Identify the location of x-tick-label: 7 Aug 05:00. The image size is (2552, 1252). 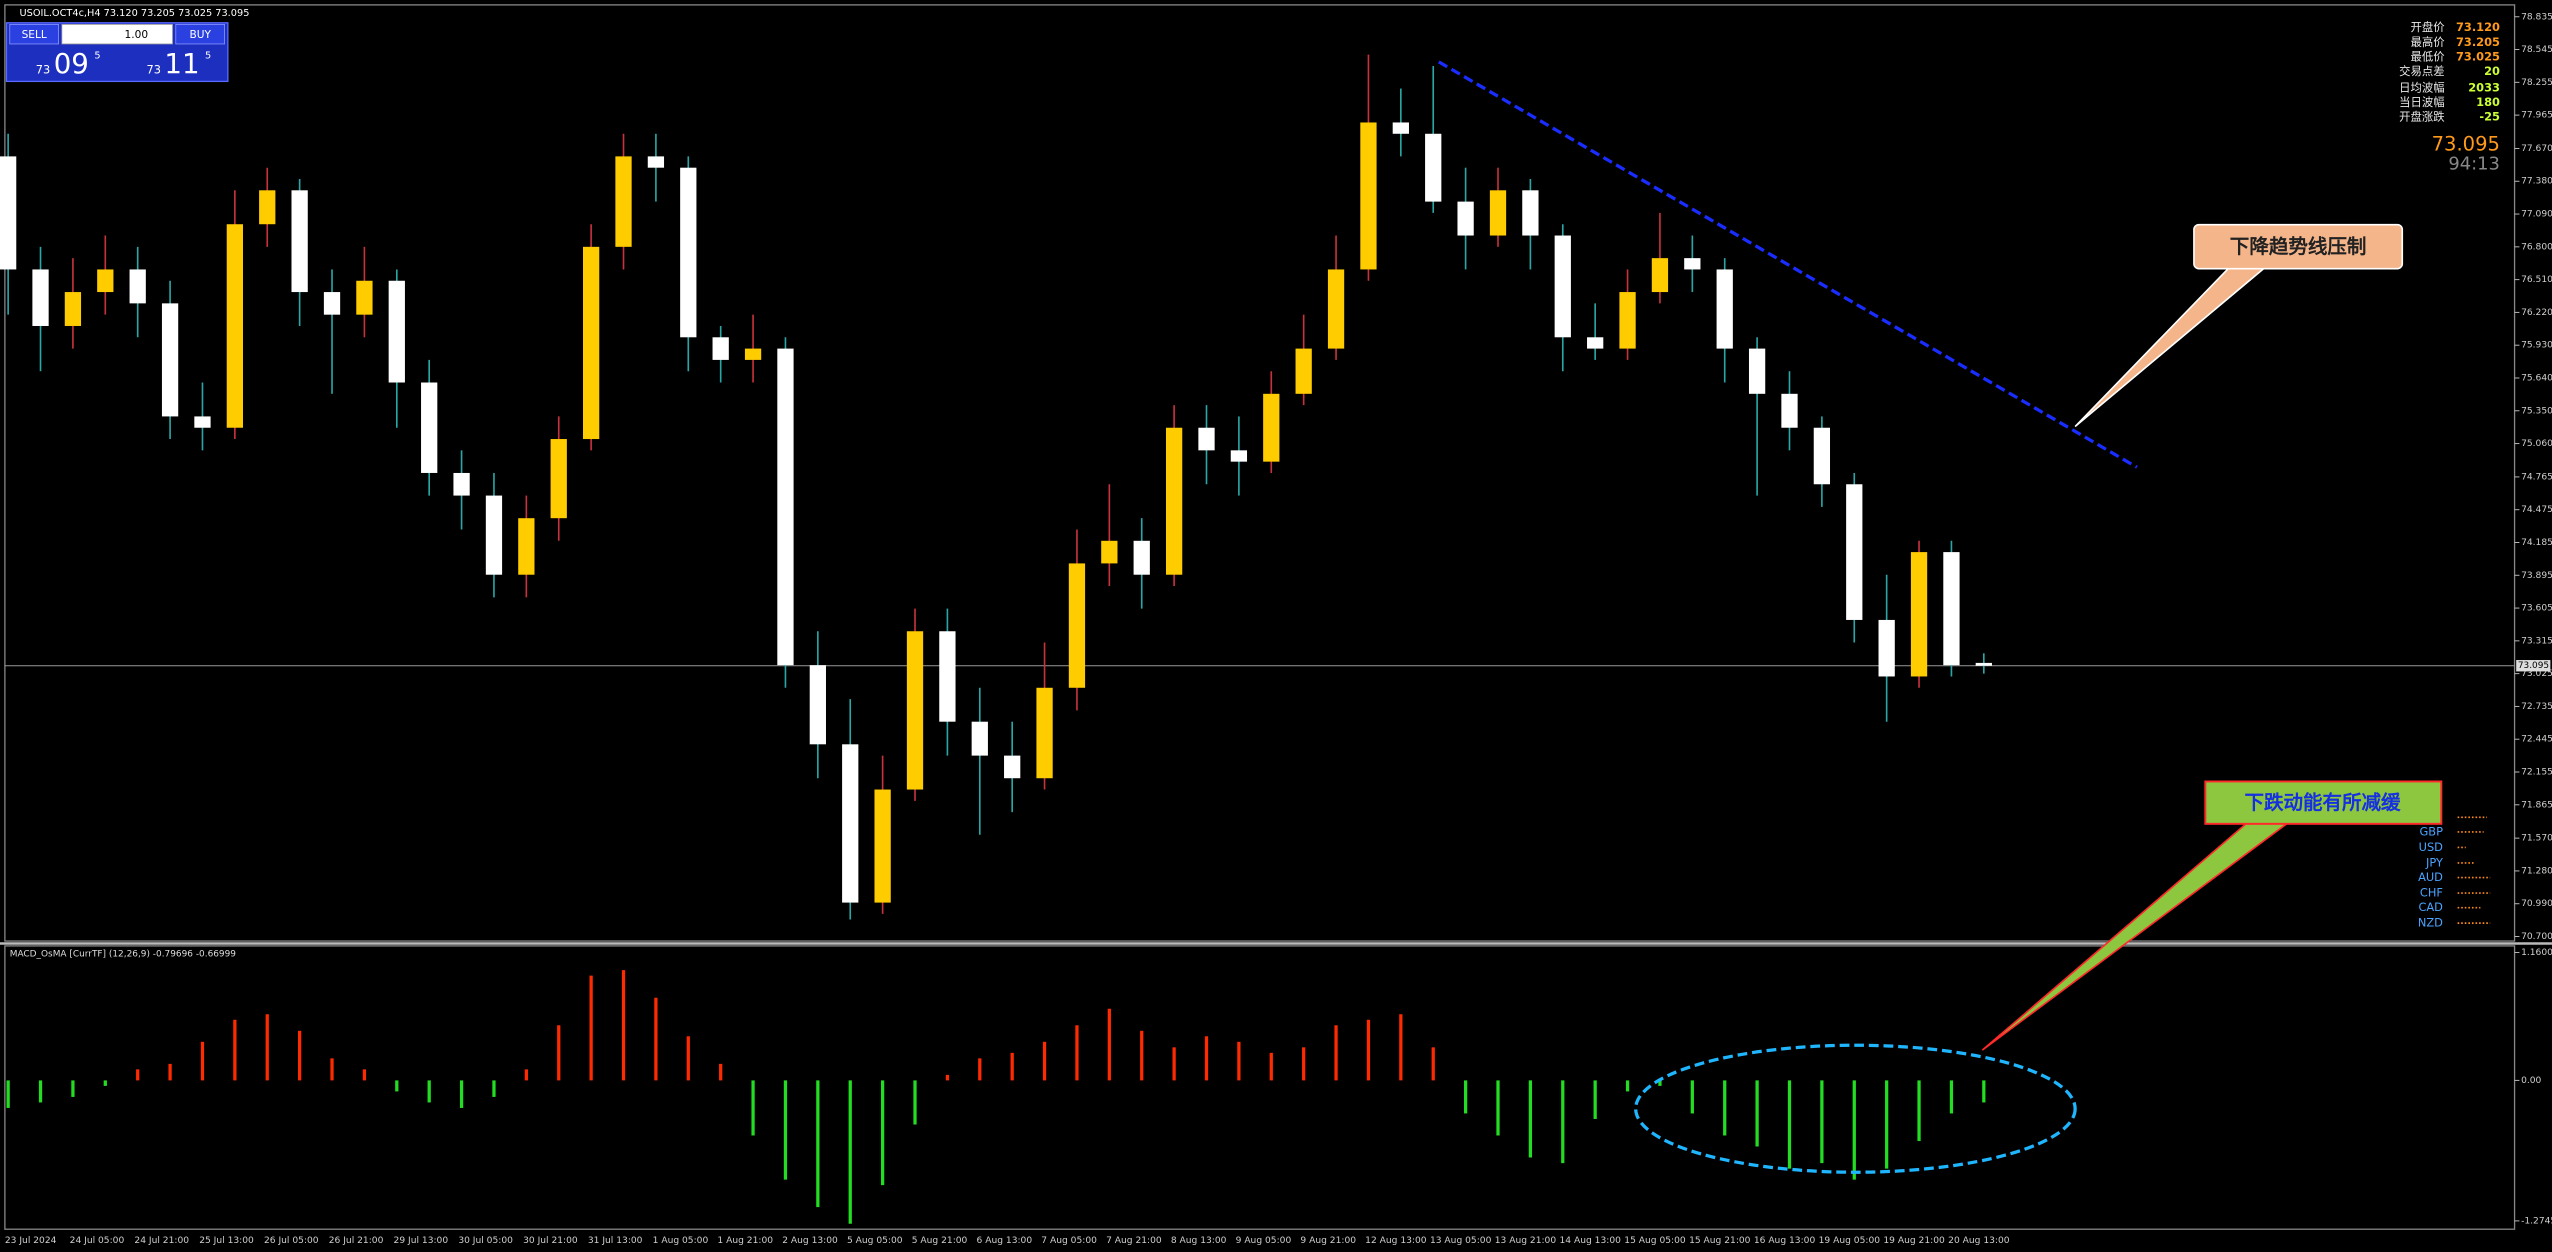
(1069, 1241).